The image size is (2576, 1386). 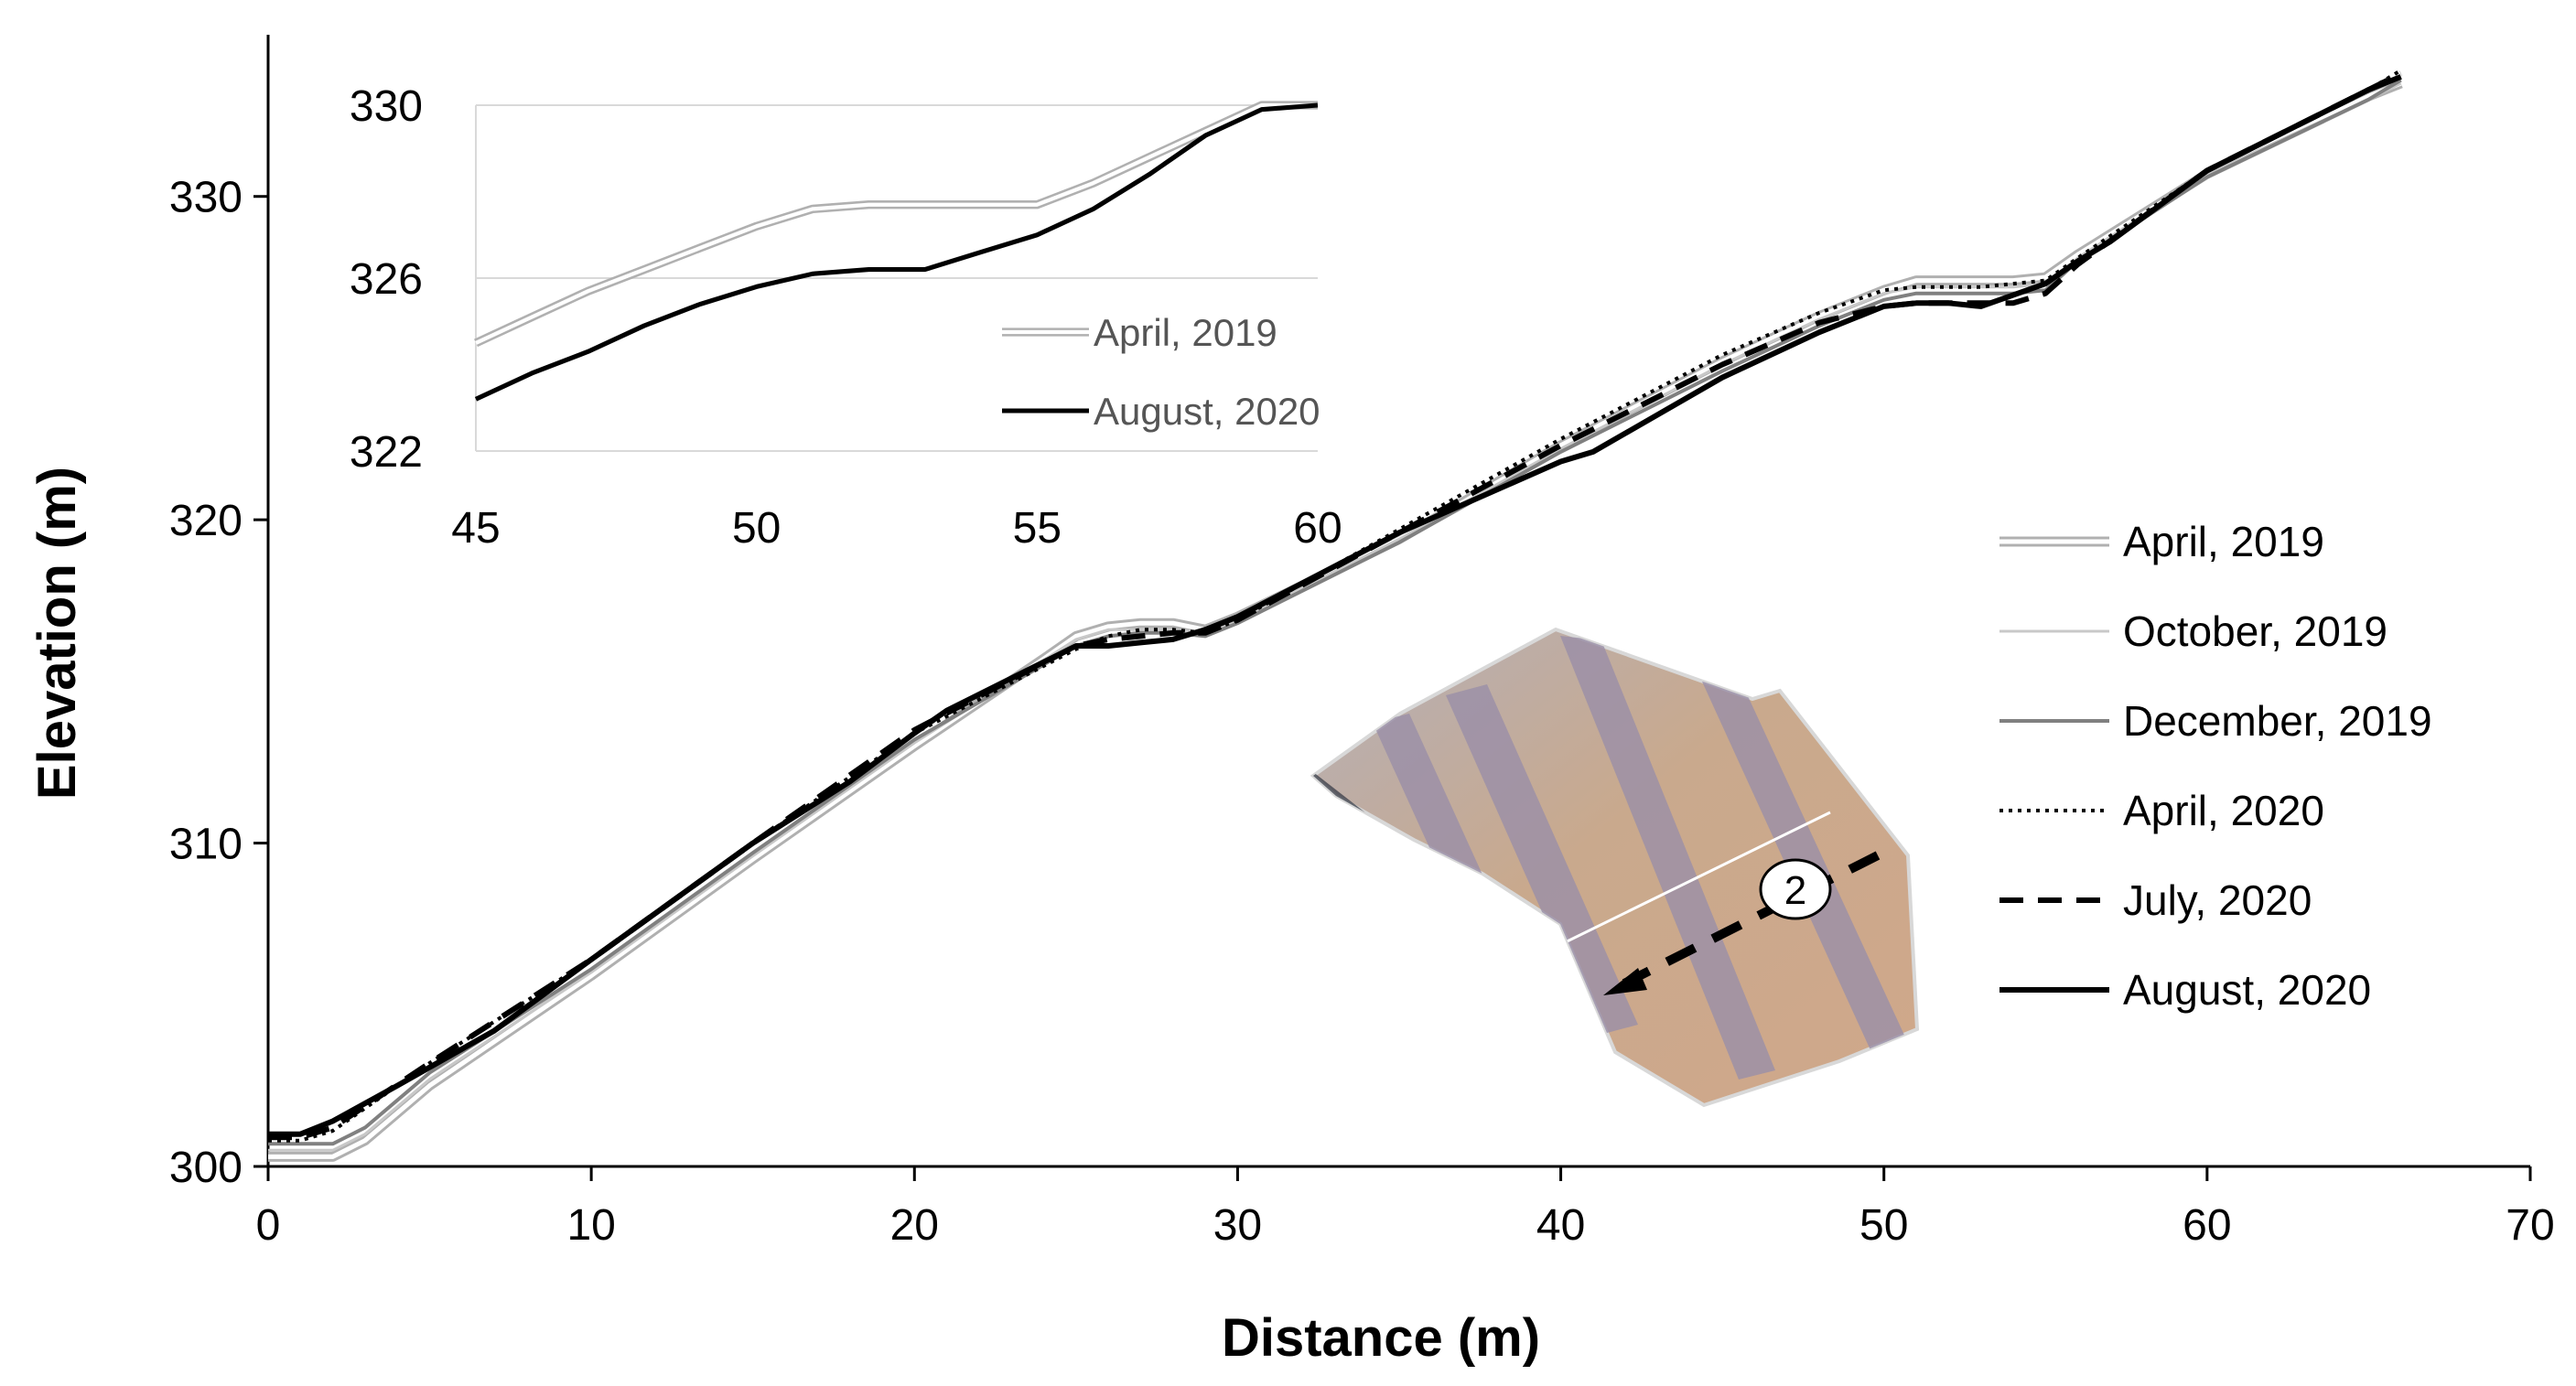 I want to click on y-tick-label: 320, so click(x=206, y=521).